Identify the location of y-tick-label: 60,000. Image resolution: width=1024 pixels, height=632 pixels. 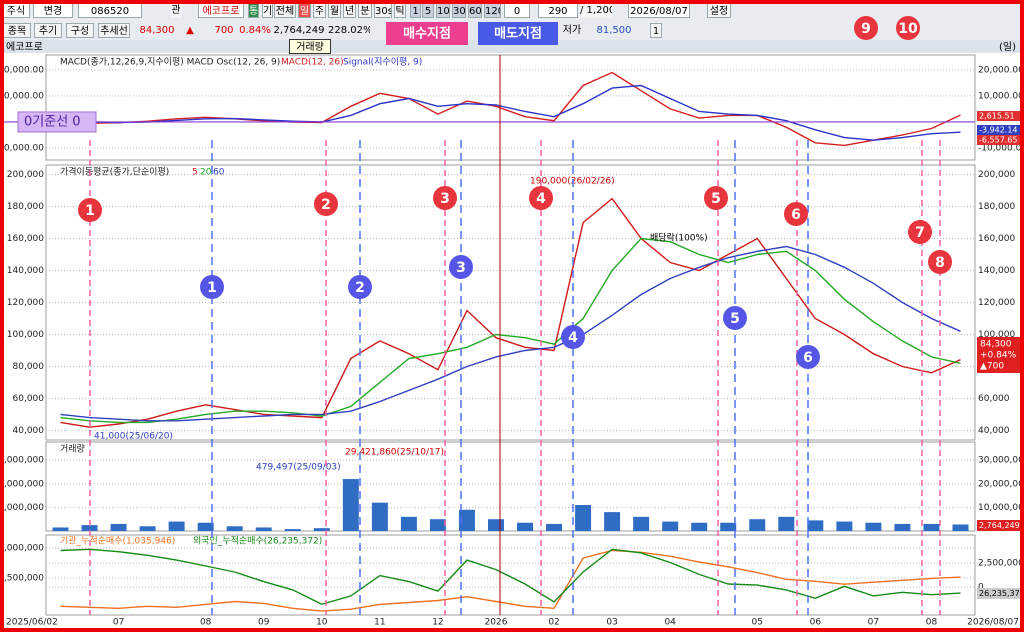
(994, 399).